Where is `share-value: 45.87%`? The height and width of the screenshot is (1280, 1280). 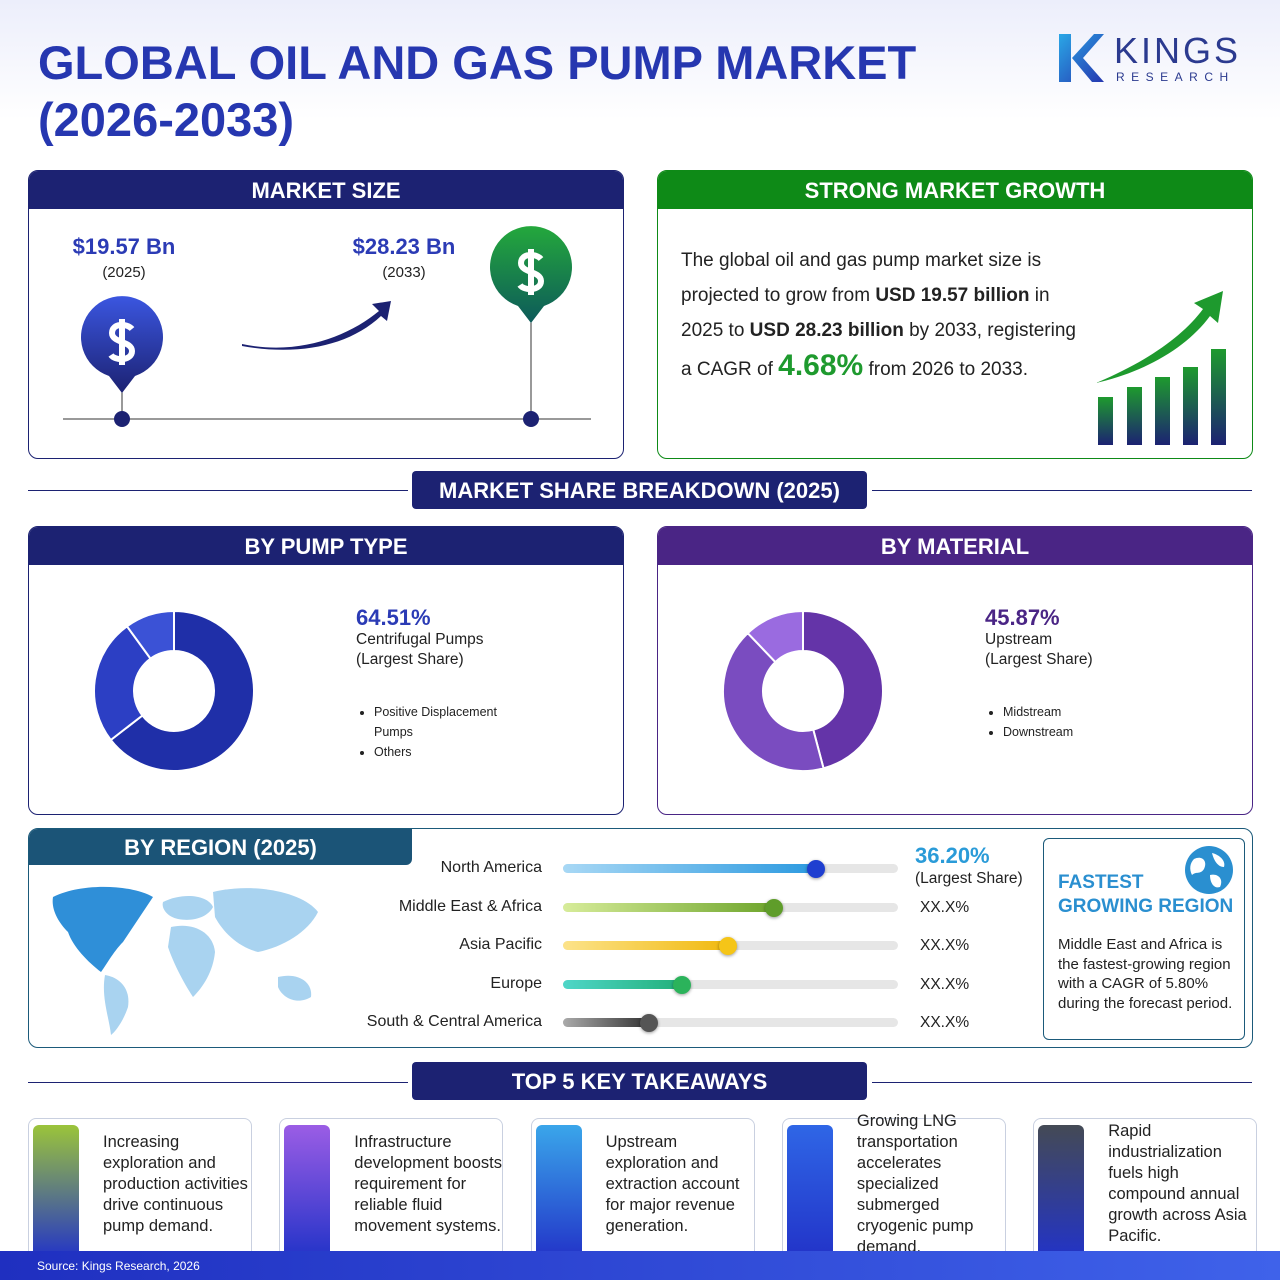
share-value: 45.87% is located at coordinates (1022, 617).